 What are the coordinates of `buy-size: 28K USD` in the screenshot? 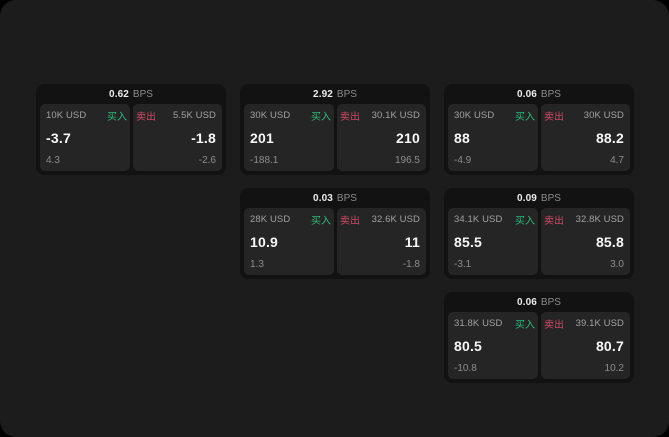 It's located at (270, 219).